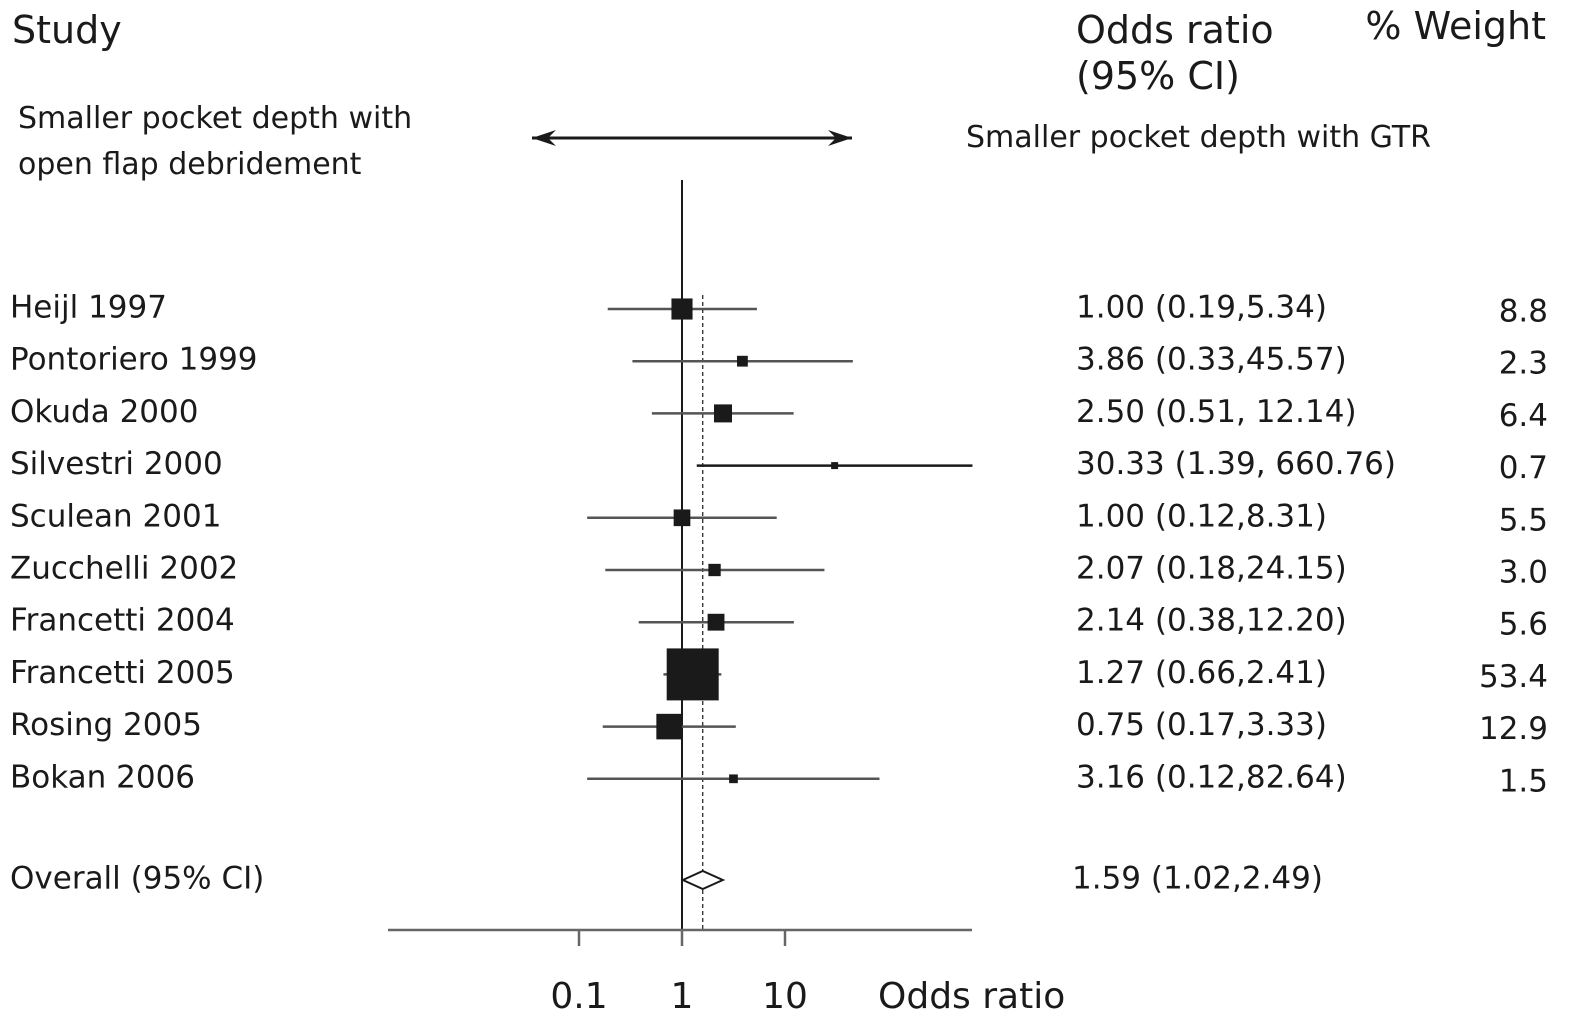 The image size is (1584, 1029). Describe the element at coordinates (67, 30) in the screenshot. I see `study-column-header: Study` at that location.